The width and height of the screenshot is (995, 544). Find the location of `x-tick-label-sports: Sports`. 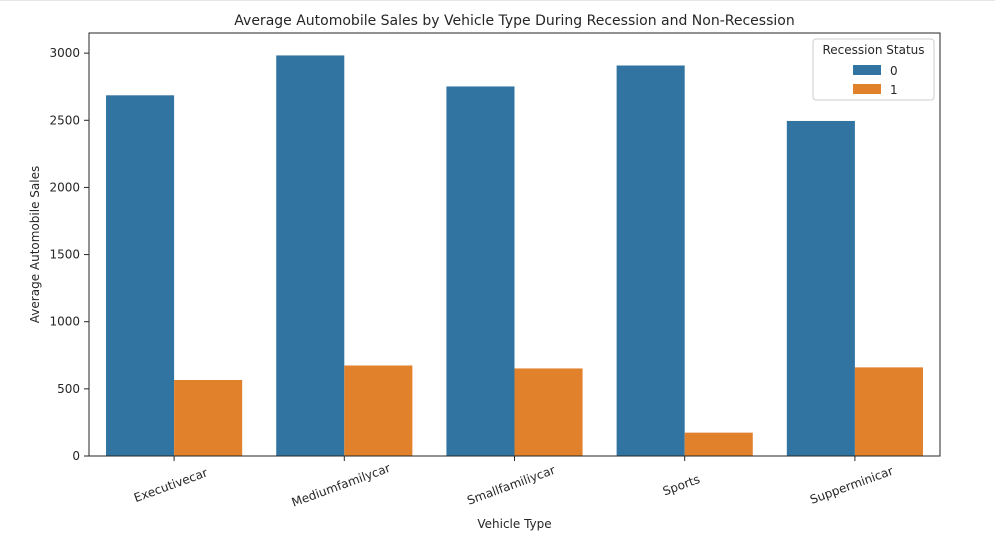

x-tick-label-sports: Sports is located at coordinates (681, 485).